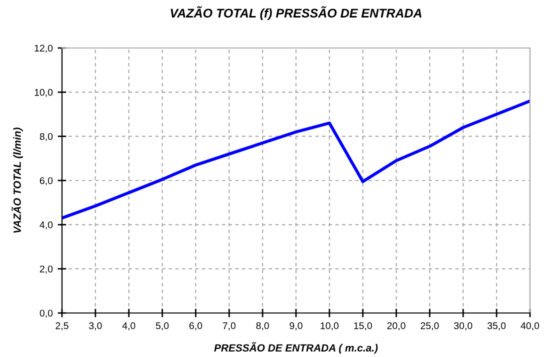 Image resolution: width=548 pixels, height=357 pixels. I want to click on y-tick-label: 4,0, so click(46, 225).